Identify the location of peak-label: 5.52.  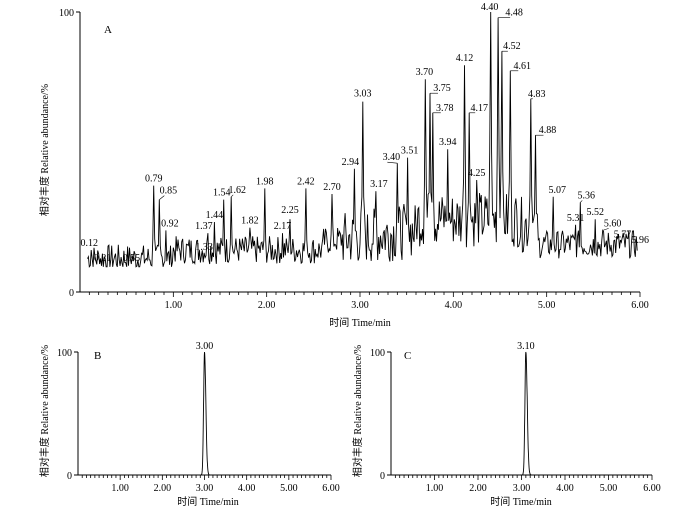
(595, 212).